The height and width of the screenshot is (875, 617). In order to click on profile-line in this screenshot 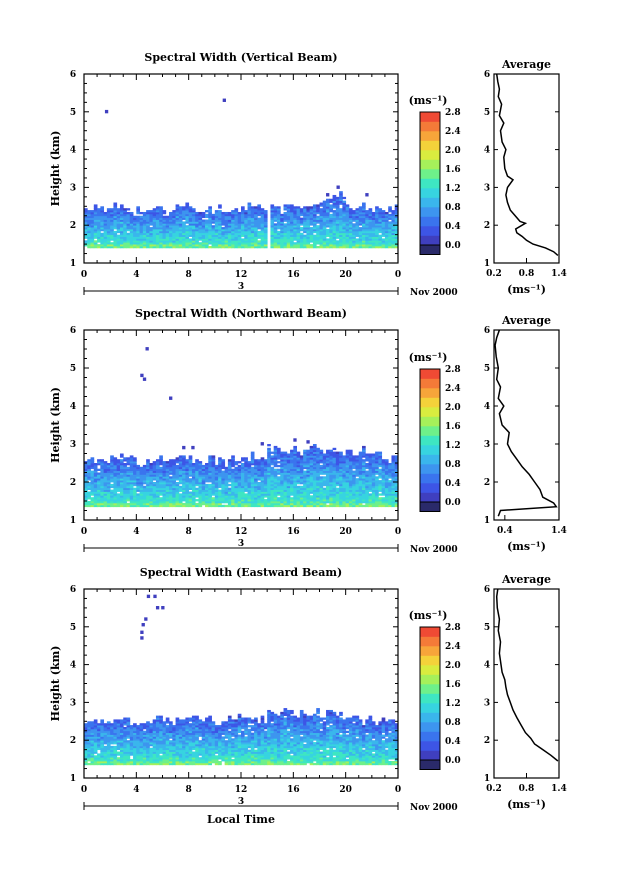, I will do `click(526, 423)`.